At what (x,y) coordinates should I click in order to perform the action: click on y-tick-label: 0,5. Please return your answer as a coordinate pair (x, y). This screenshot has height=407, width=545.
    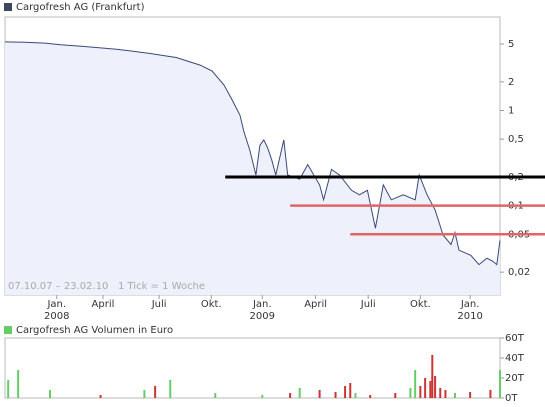
    Looking at the image, I should click on (516, 139).